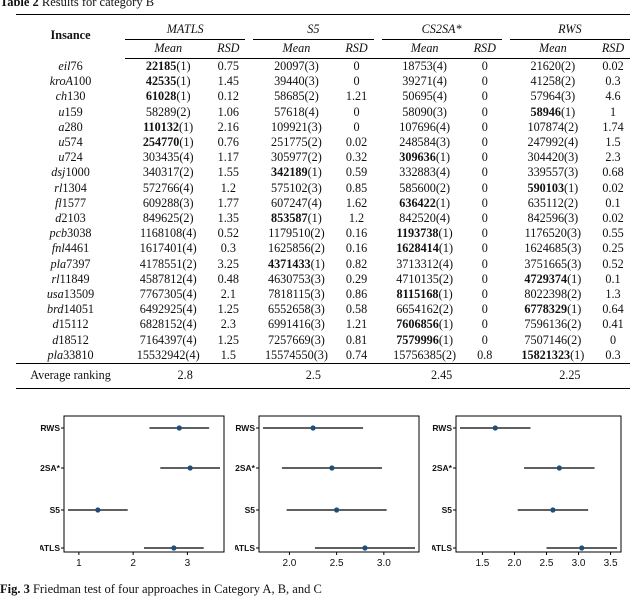  What do you see at coordinates (289, 324) in the screenshot?
I see `mean-value: 6991416` at bounding box center [289, 324].